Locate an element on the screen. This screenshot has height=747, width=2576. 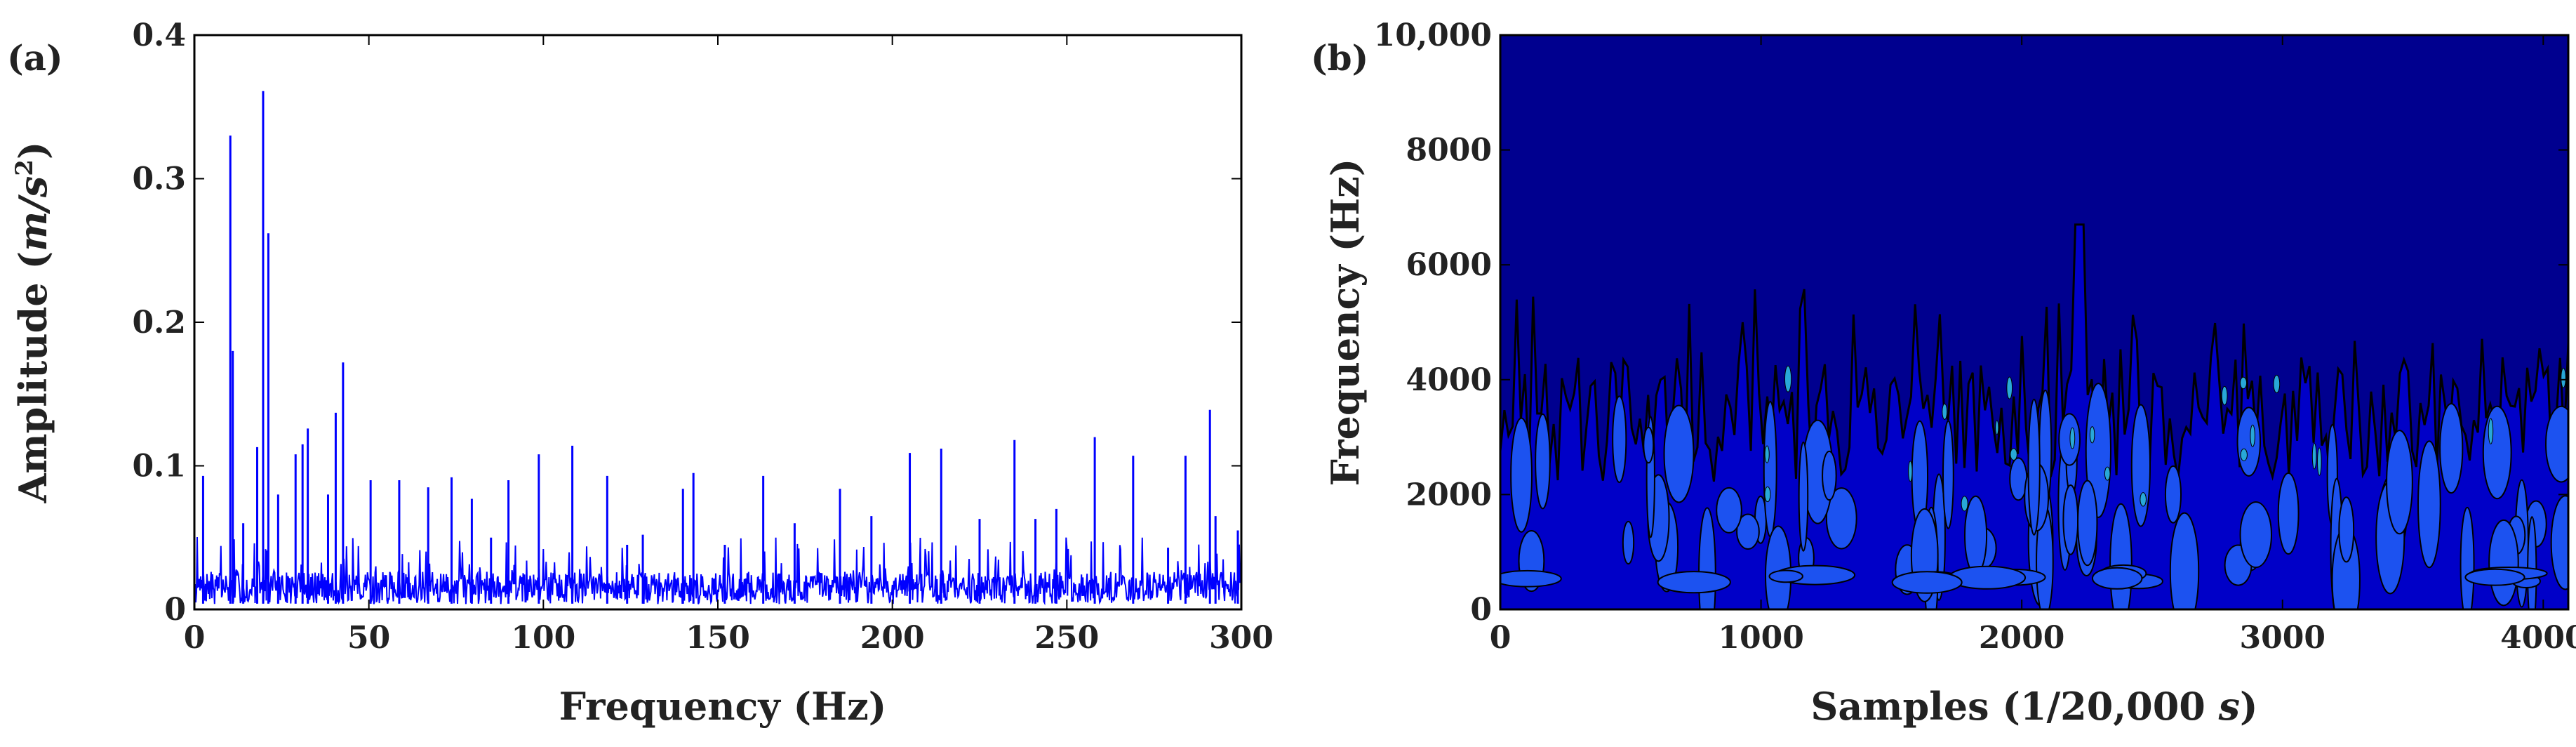
series-line is located at coordinates (717, 571).